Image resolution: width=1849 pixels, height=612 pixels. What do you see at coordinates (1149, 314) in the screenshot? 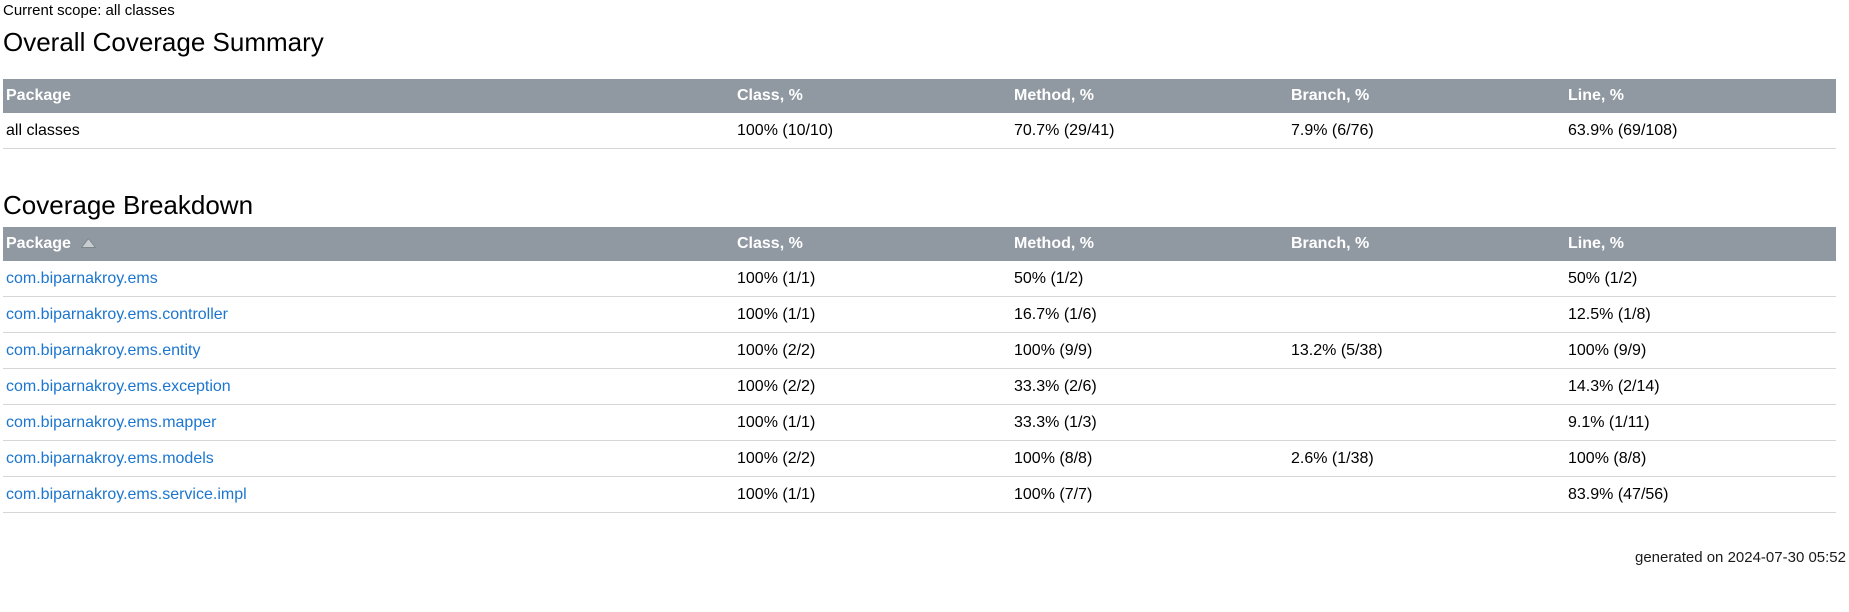
I see `method-percent-cell: 16.7% (1/6)` at bounding box center [1149, 314].